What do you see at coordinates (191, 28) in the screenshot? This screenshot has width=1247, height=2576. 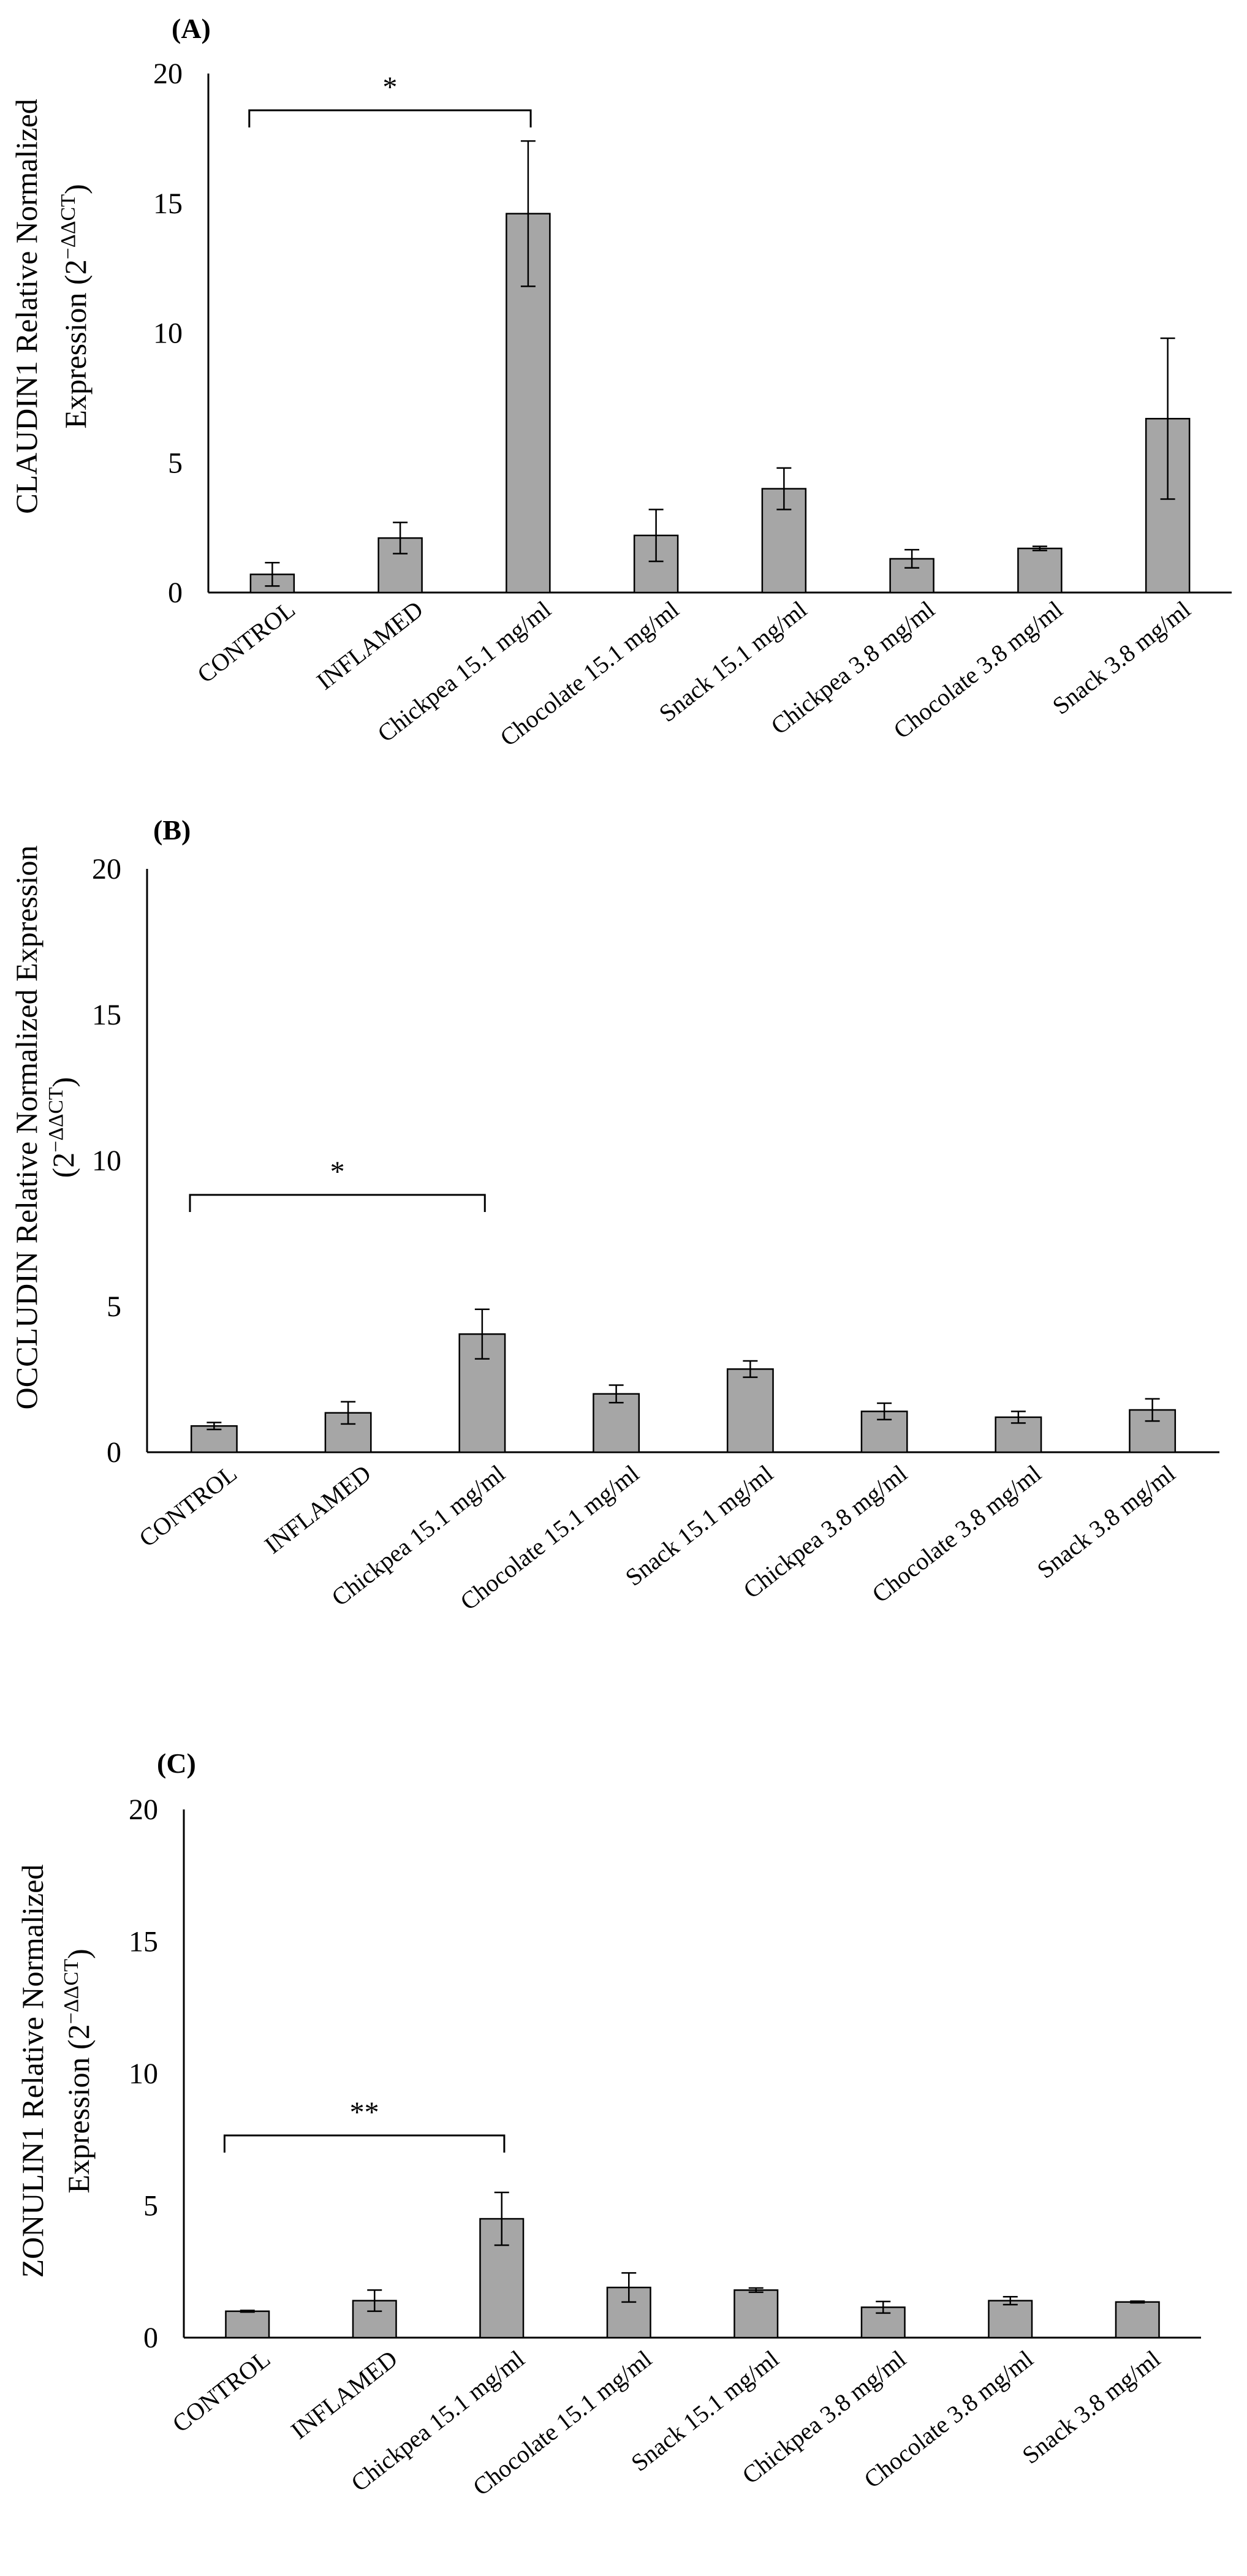 I see `panel-label: (A)` at bounding box center [191, 28].